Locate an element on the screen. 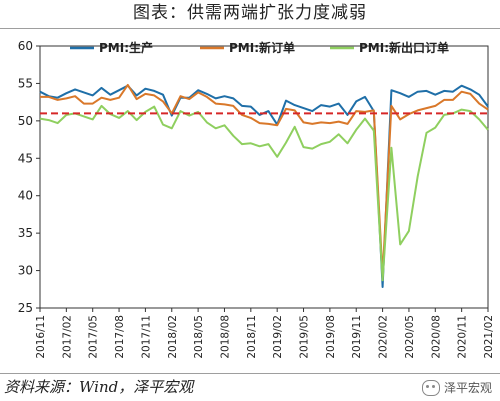  y-tick-label: 60 is located at coordinates (25, 46).